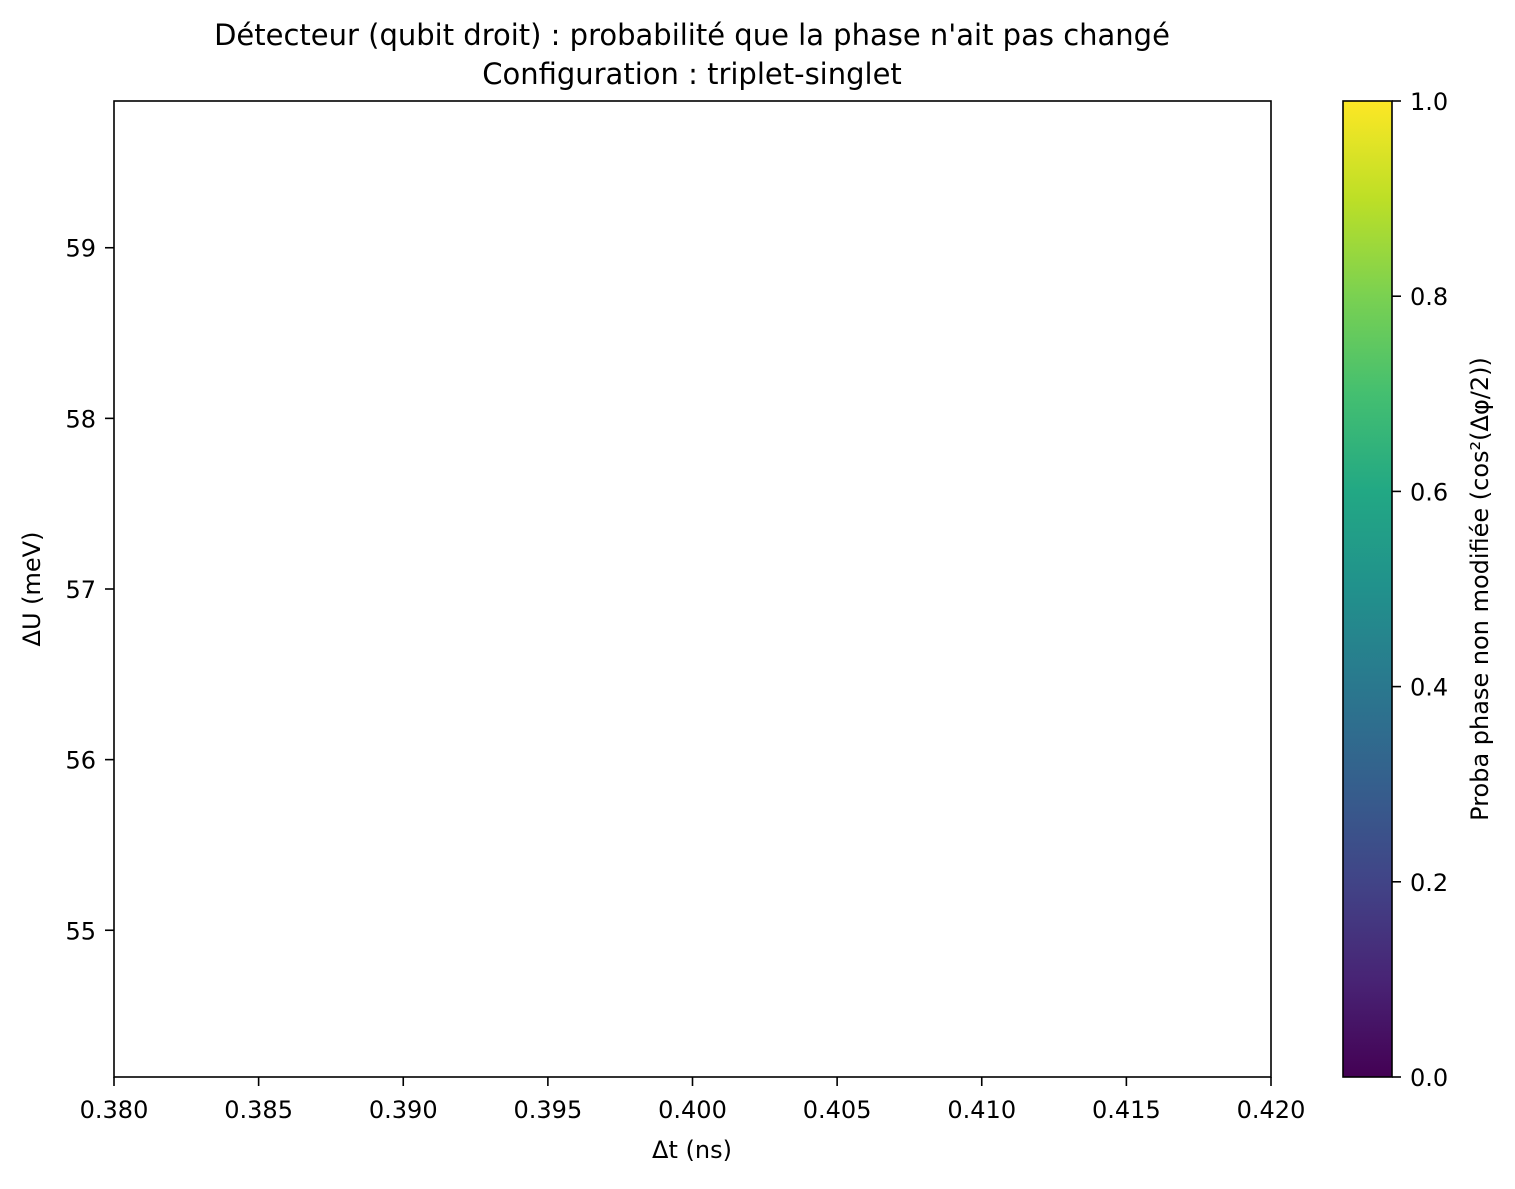 The height and width of the screenshot is (1189, 1515). Describe the element at coordinates (692, 1150) in the screenshot. I see `x-axis-label: Δt (ns)` at that location.